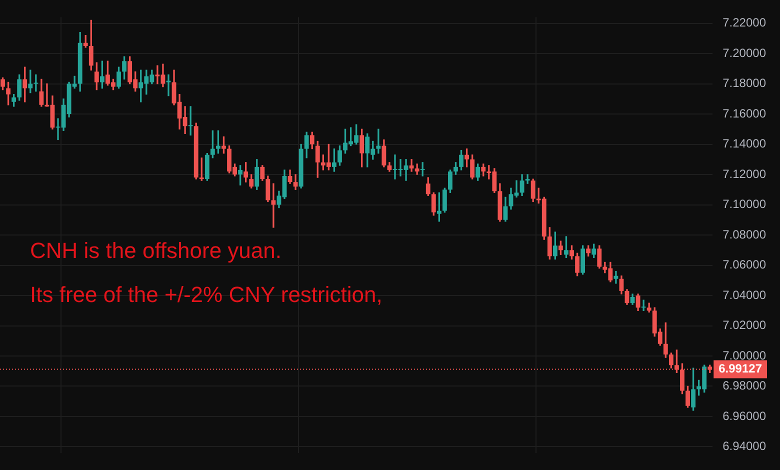  What do you see at coordinates (744, 446) in the screenshot?
I see `y-tick-label: 6.94000` at bounding box center [744, 446].